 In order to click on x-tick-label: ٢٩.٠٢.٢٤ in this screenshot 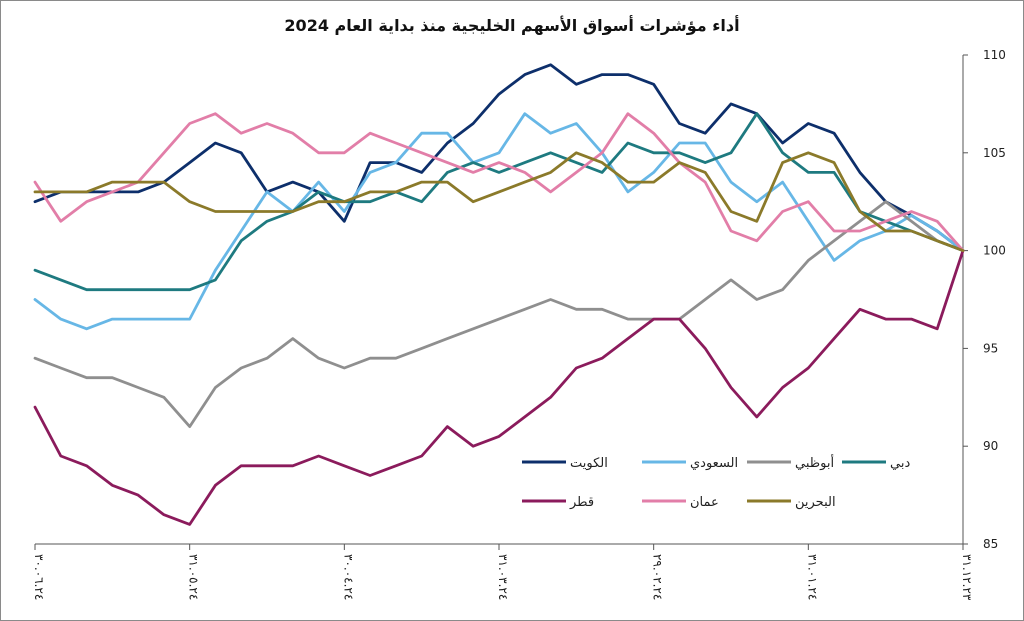, I will do `click(658, 577)`.